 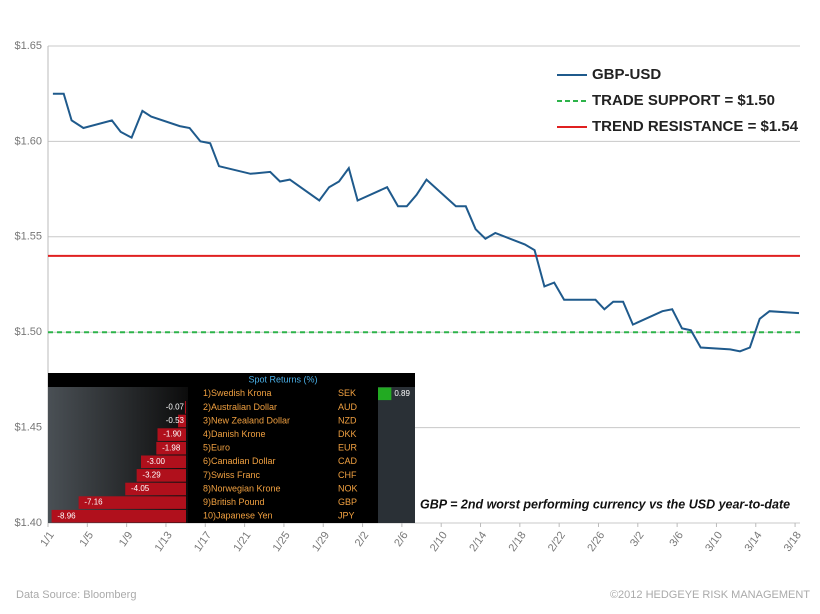 What do you see at coordinates (28, 237) in the screenshot?
I see `y-tick-label: $1.55` at bounding box center [28, 237].